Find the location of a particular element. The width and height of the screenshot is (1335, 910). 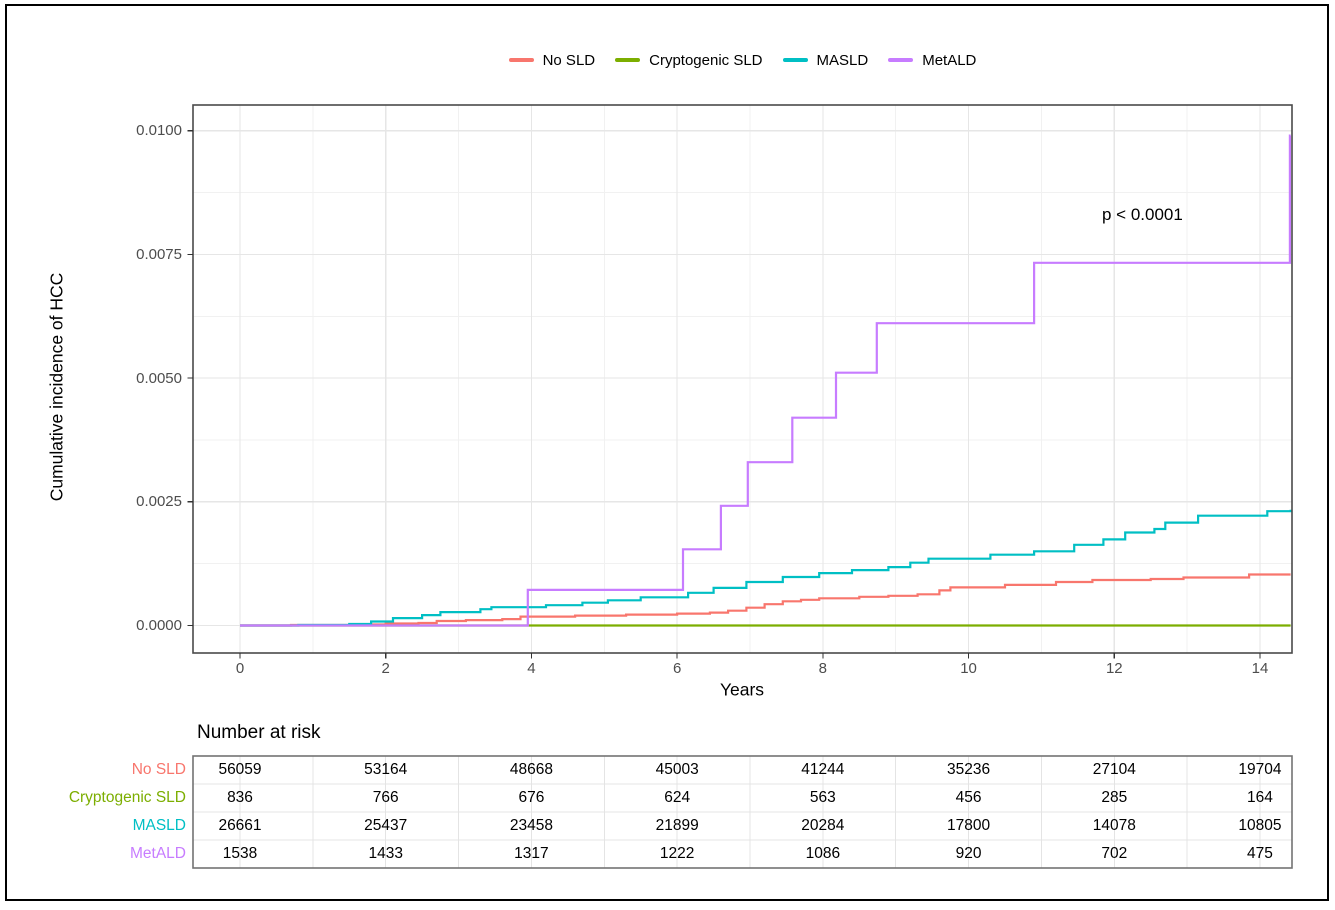

x-tick-label: 8 is located at coordinates (823, 668).